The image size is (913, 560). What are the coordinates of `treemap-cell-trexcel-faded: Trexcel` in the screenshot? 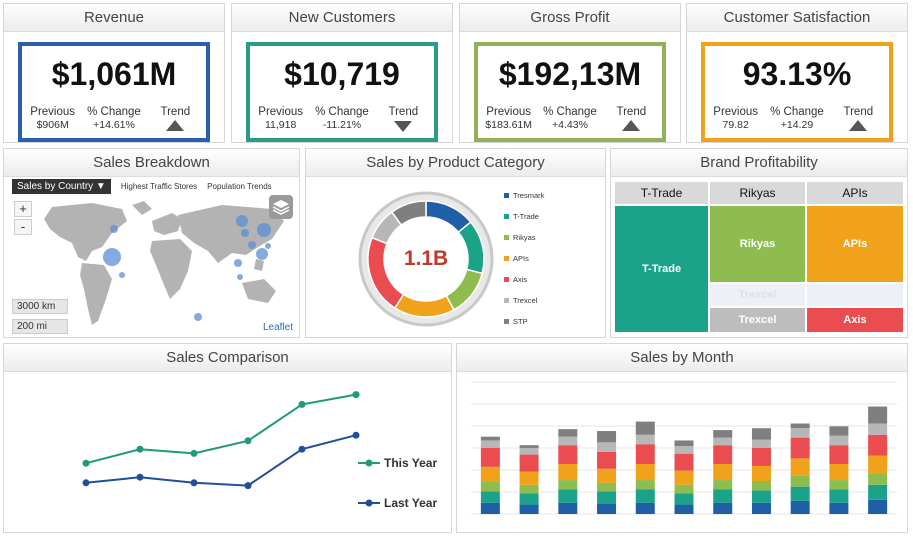 It's located at (757, 295).